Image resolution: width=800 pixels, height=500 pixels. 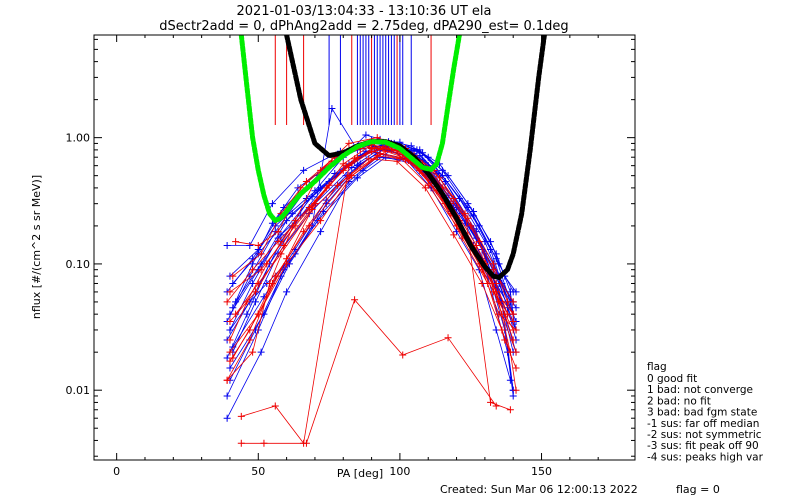 I want to click on y-tick-label: 1.00, so click(x=78, y=138).